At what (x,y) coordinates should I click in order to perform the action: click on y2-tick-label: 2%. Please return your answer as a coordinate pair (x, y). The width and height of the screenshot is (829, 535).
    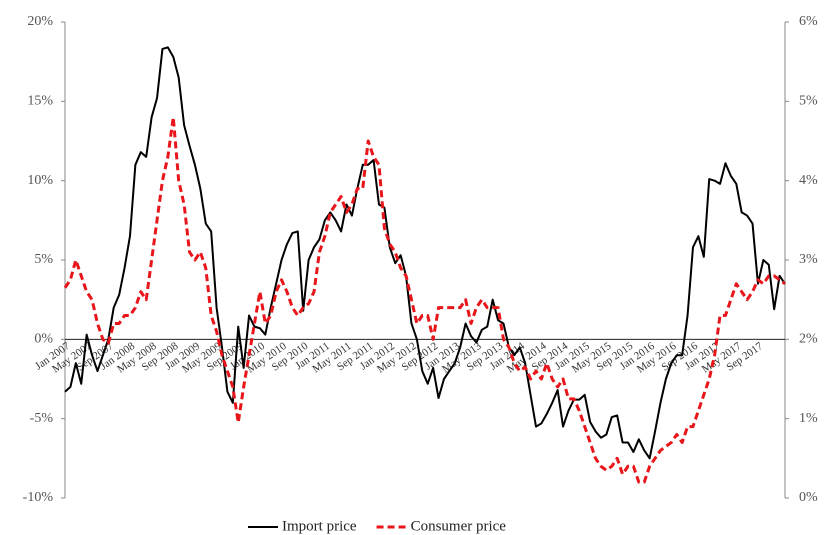
    Looking at the image, I should click on (808, 339).